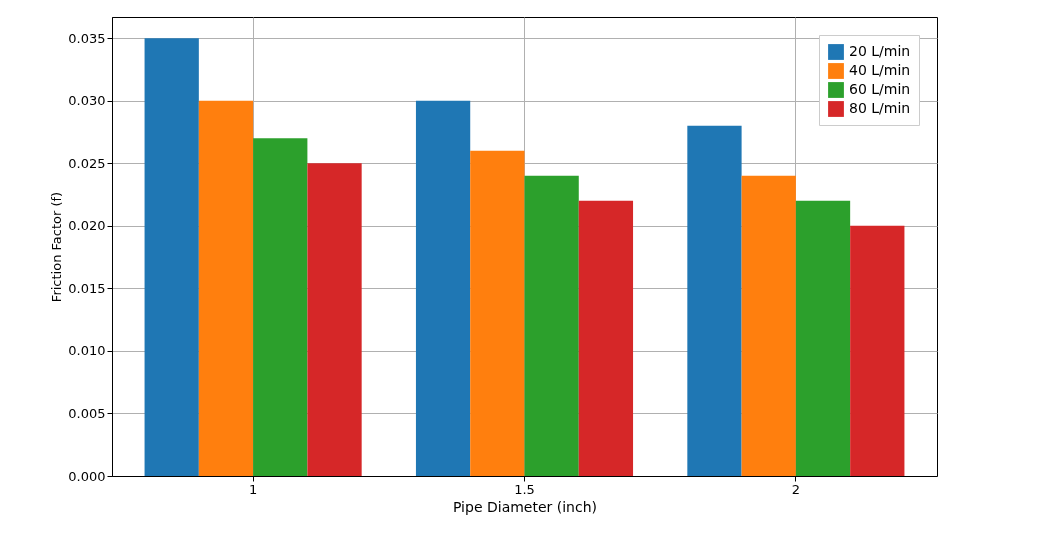  What do you see at coordinates (880, 51) in the screenshot?
I see `legend-label: 20 L/min` at bounding box center [880, 51].